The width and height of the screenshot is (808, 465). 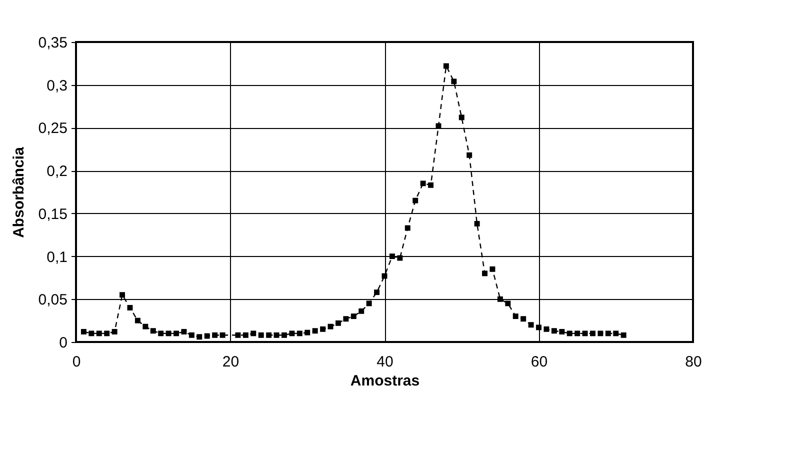 I want to click on y-tick-label: 0,1, so click(x=57, y=257).